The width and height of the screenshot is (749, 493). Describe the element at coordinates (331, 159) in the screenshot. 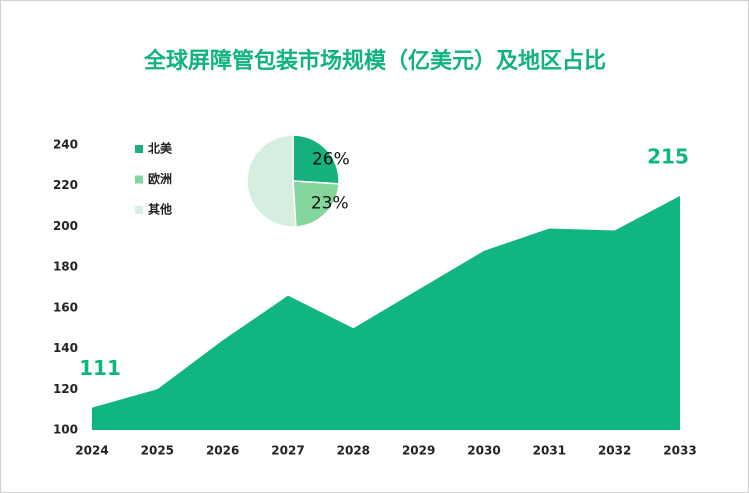

I see `pie-label: 26%` at that location.